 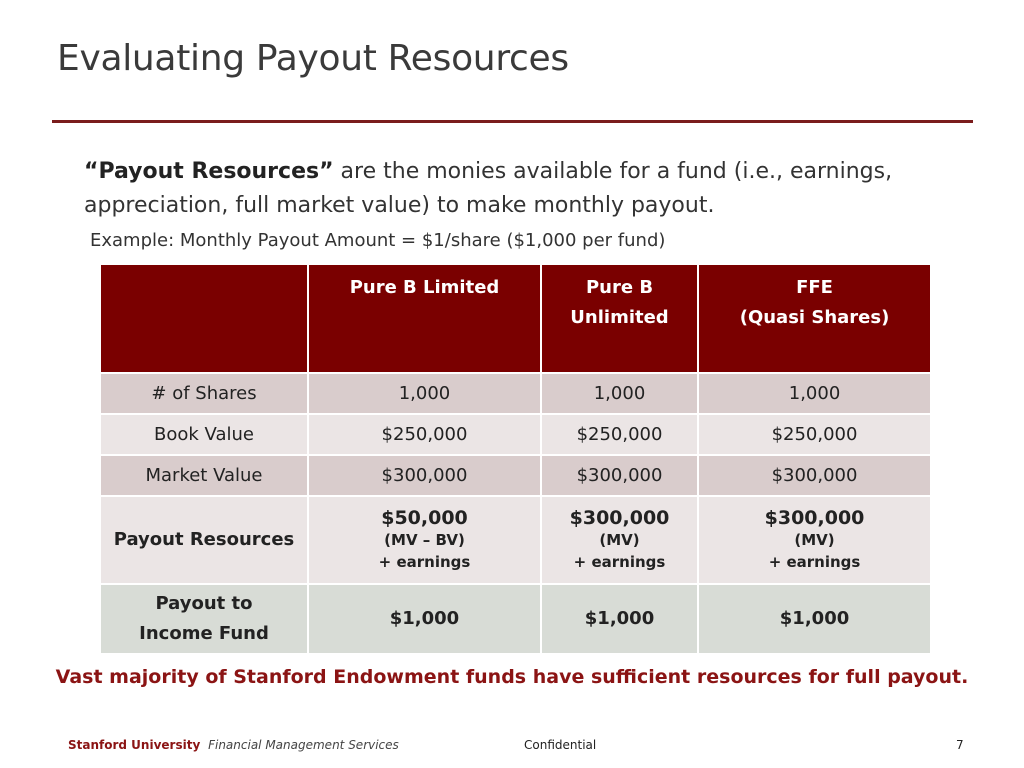 I want to click on page-number: 7, so click(x=960, y=745).